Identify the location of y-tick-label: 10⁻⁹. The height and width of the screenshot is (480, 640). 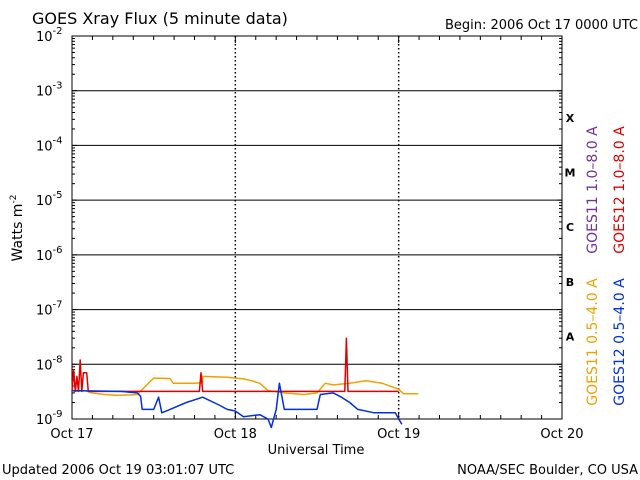
(49, 418).